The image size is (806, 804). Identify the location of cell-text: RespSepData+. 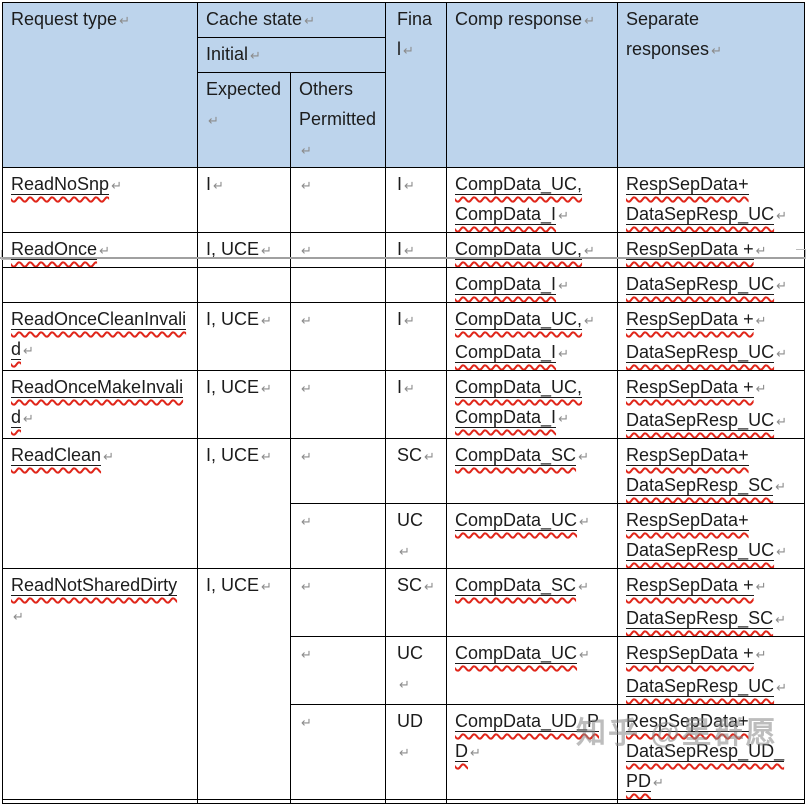
(687, 520).